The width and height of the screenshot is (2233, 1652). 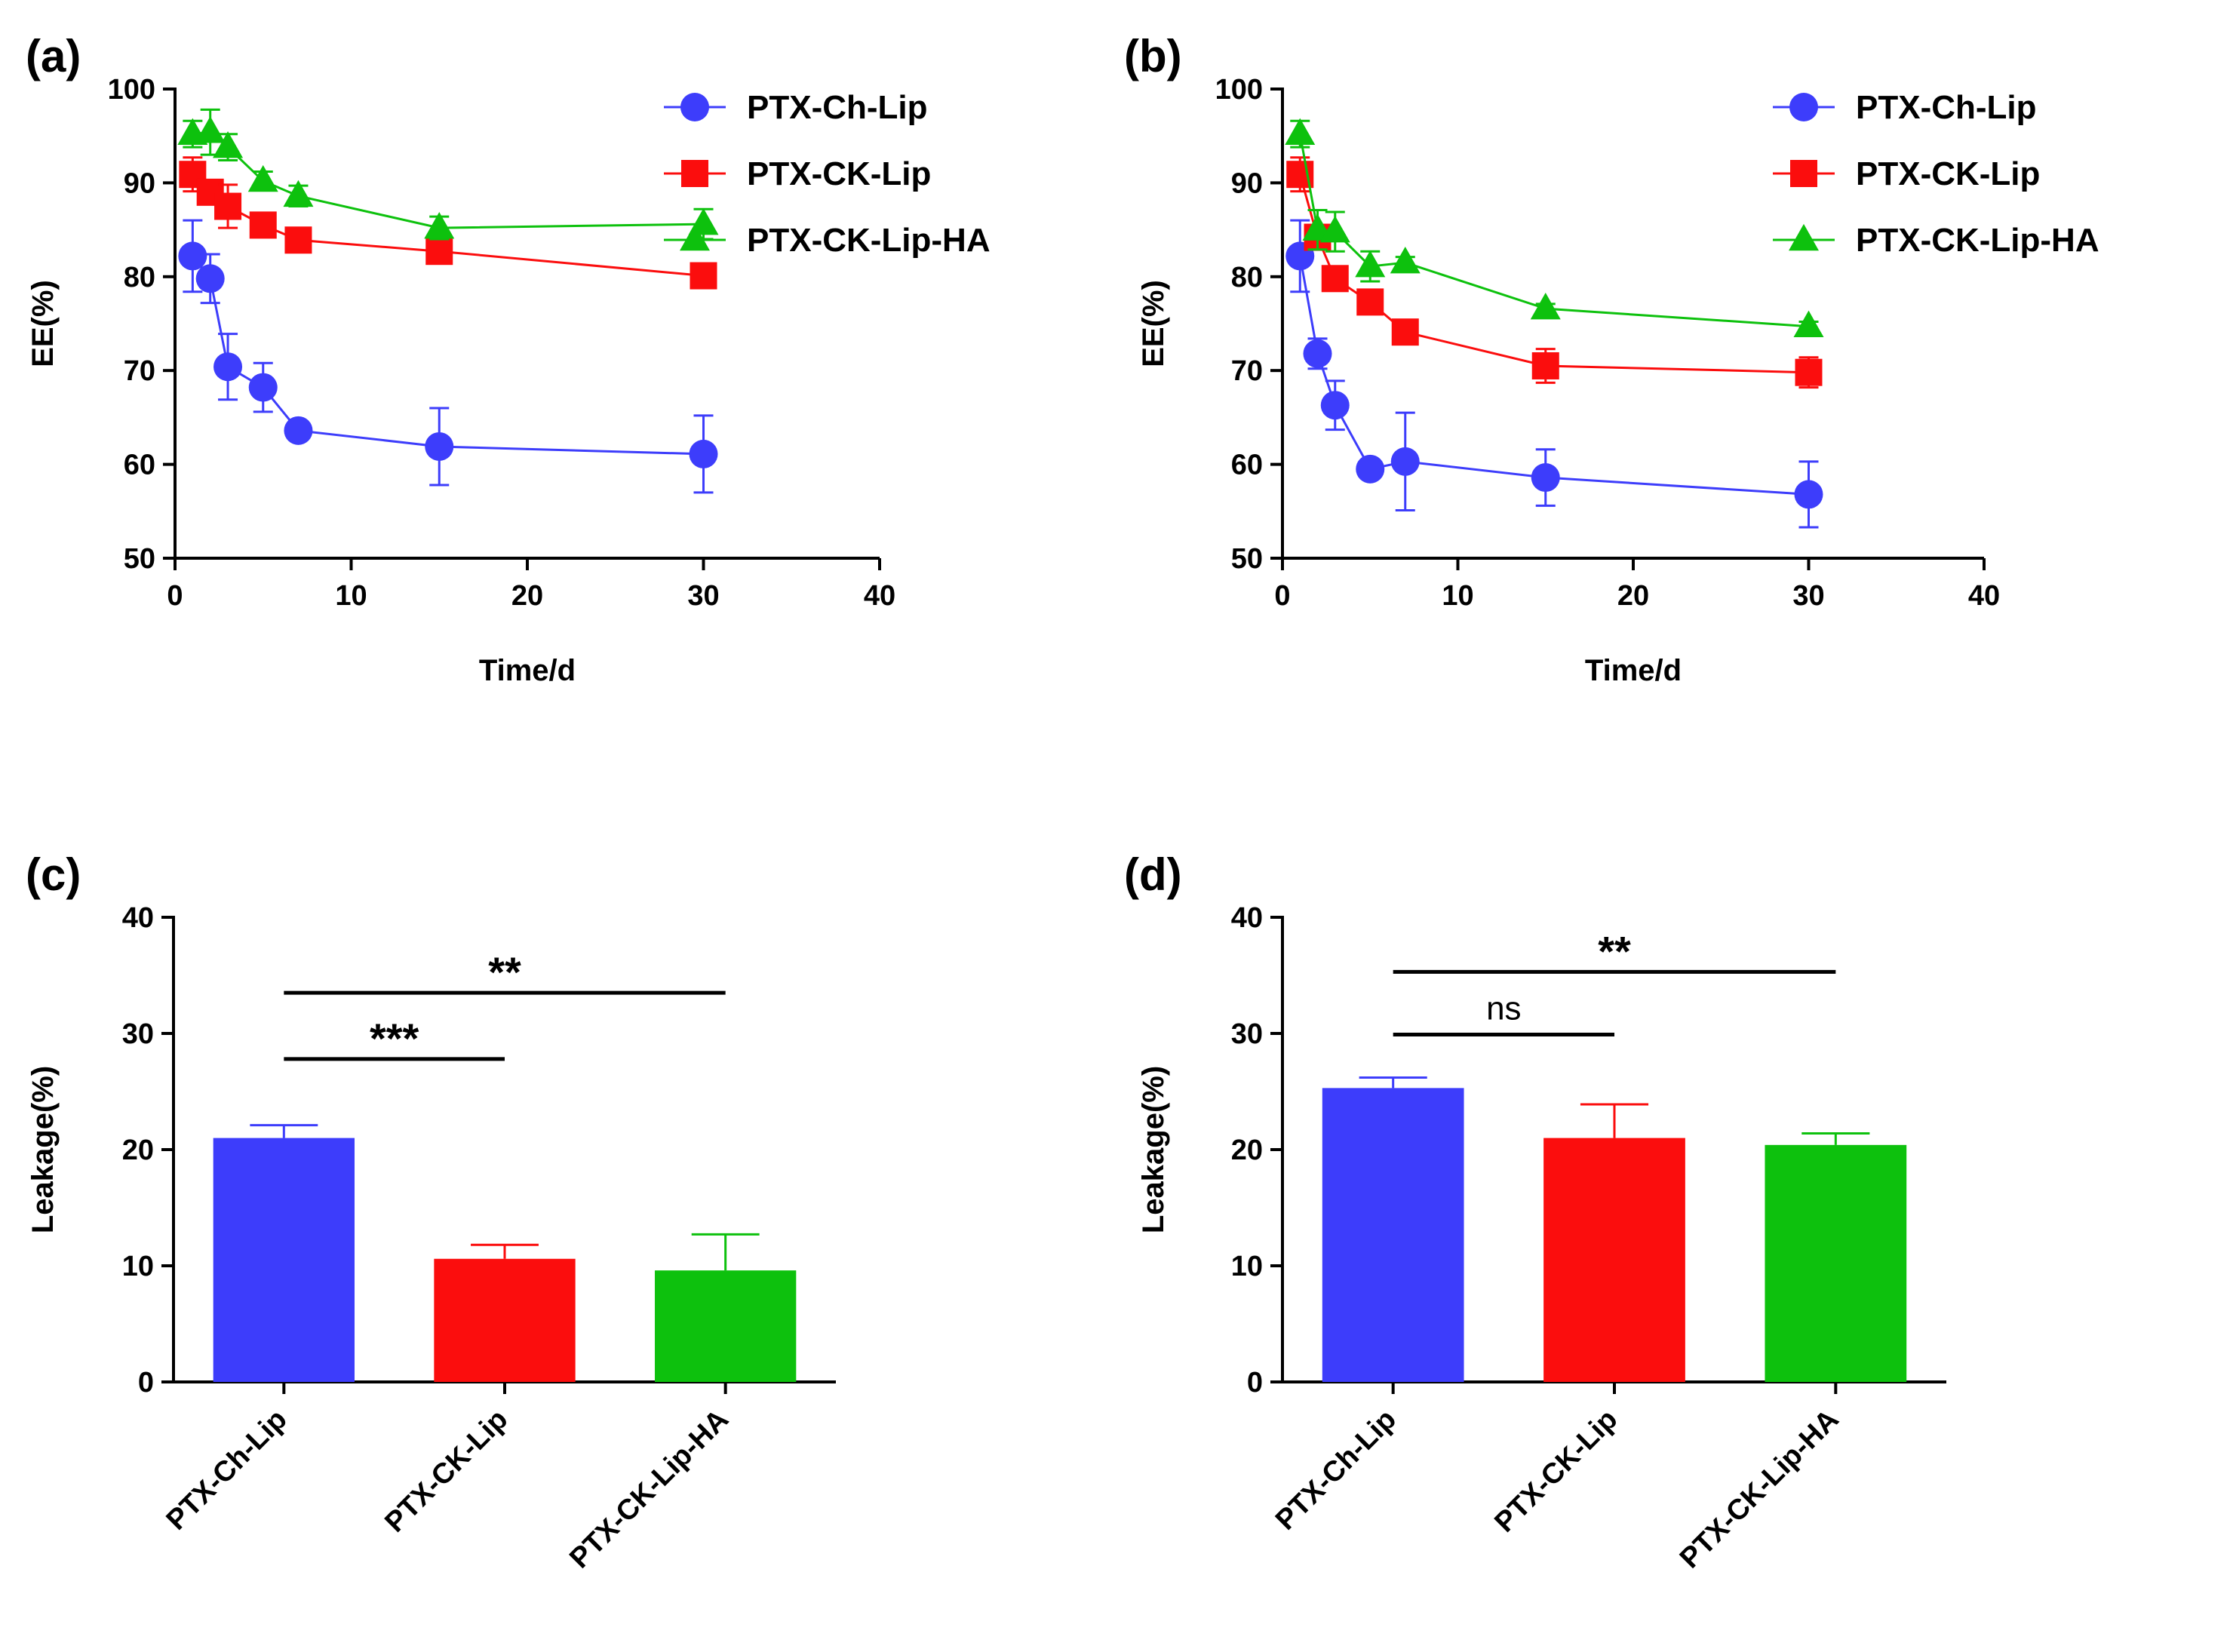 I want to click on x-tick-label: PTX-CK-Lip, so click(x=1555, y=1471).